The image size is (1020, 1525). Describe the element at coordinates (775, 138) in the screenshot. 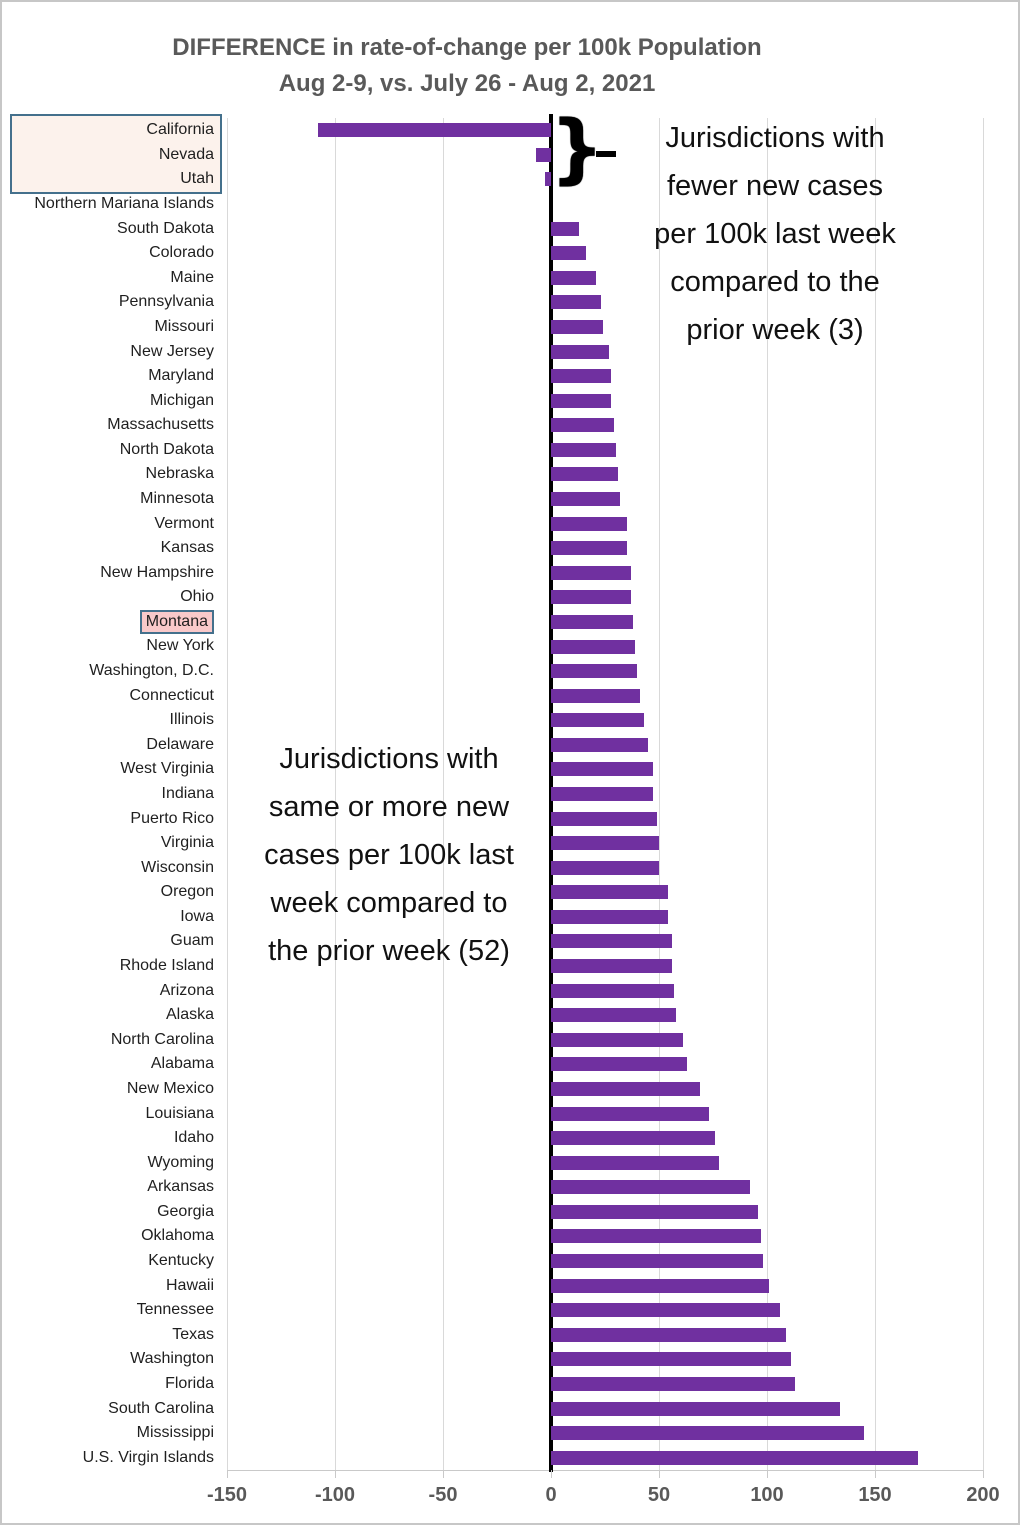

I see `annotation-line: Jurisdictions with` at that location.